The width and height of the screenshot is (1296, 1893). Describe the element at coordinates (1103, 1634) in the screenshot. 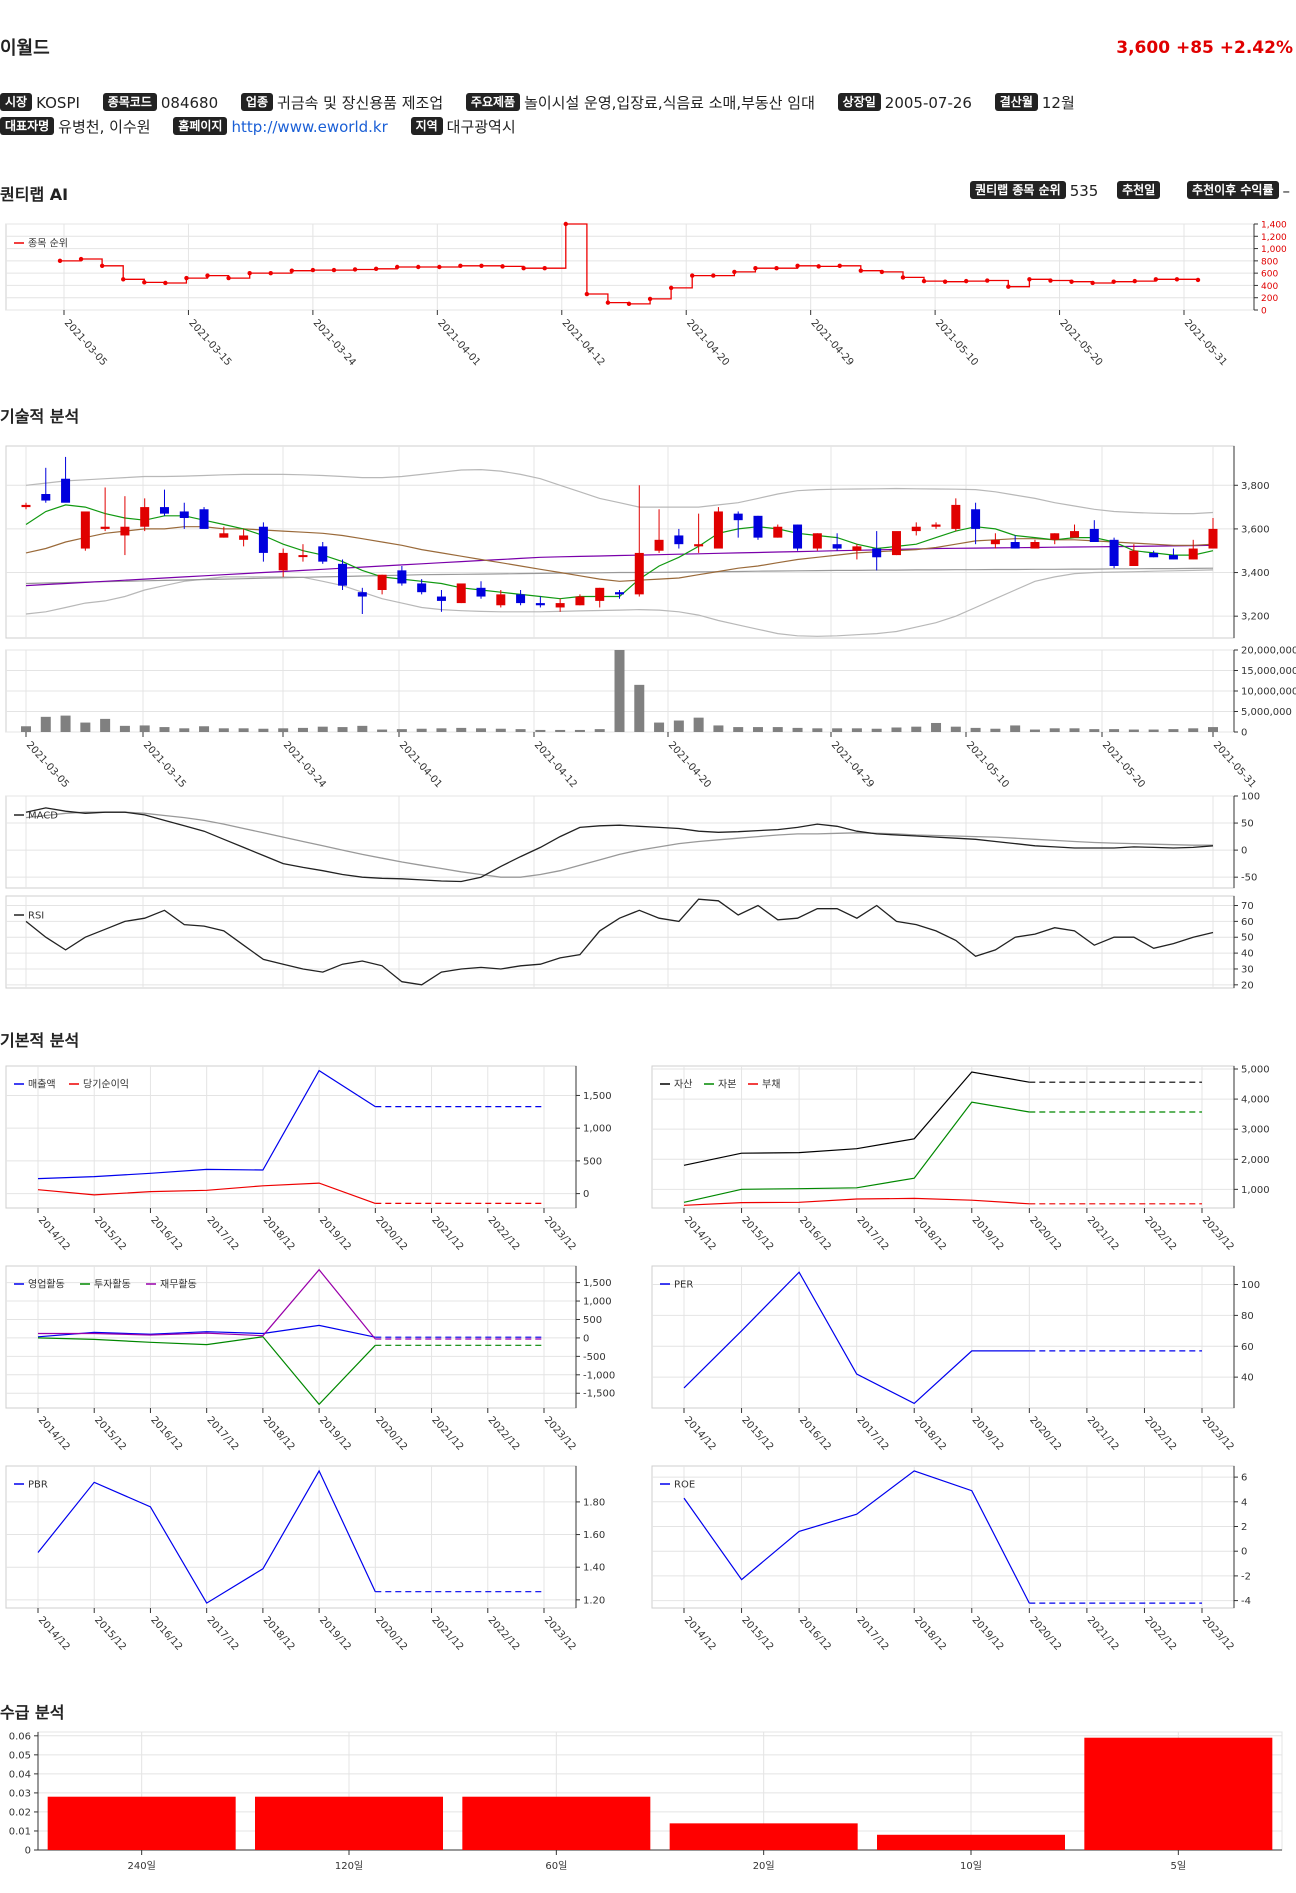

I see `roe-xtick-label: 2021/12` at that location.